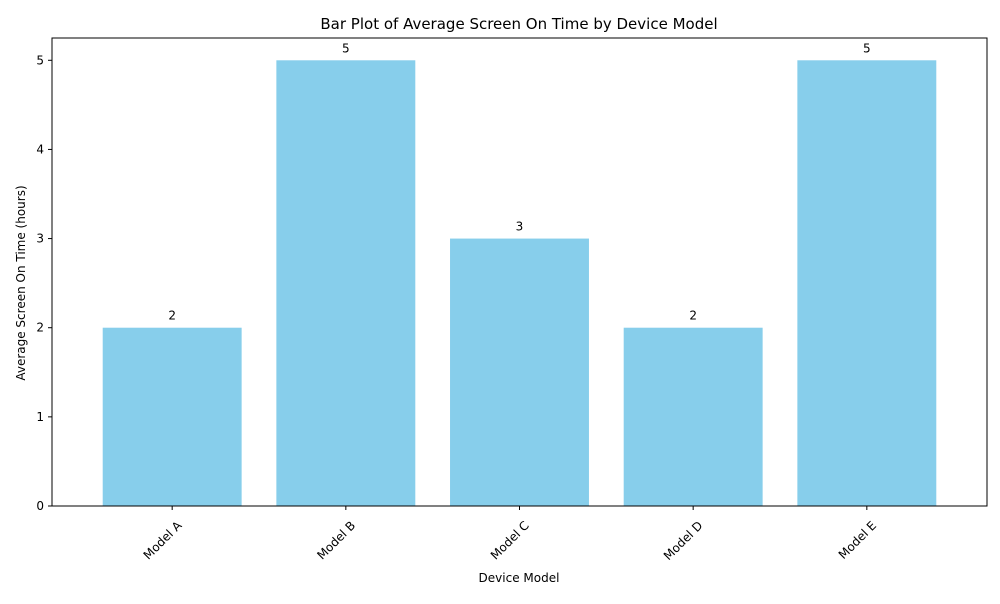 This screenshot has width=1000, height=604. What do you see at coordinates (520, 227) in the screenshot?
I see `data-label: 3` at bounding box center [520, 227].